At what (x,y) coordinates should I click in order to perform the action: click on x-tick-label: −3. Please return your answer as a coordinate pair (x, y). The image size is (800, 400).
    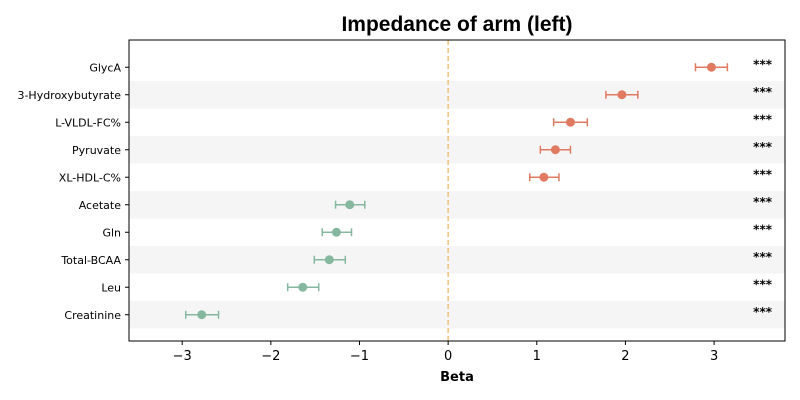
    Looking at the image, I should click on (182, 356).